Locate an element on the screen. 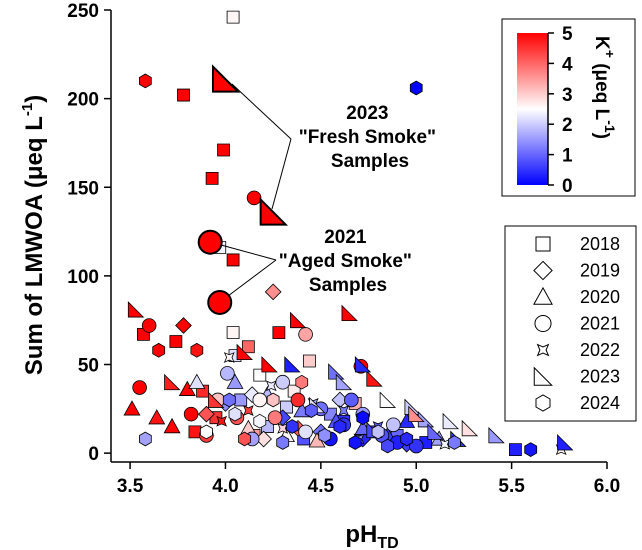  y-tick-label: 200 is located at coordinates (83, 100).